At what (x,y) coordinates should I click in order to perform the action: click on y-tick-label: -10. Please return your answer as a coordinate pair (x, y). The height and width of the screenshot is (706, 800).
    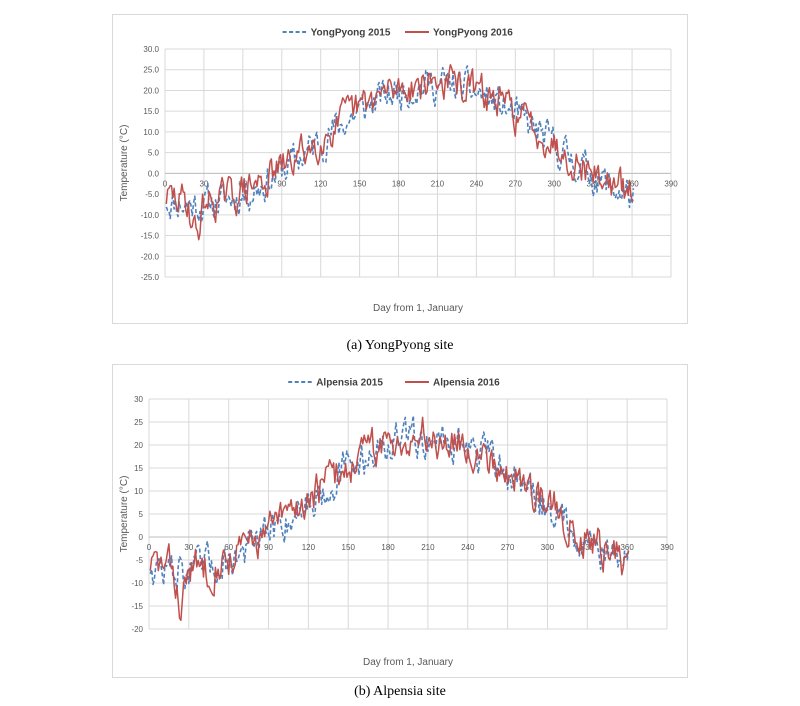
    Looking at the image, I should click on (137, 583).